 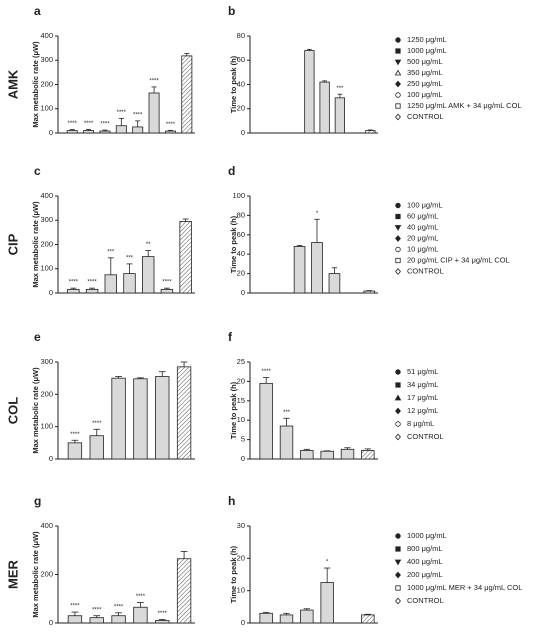 What do you see at coordinates (35, 244) in the screenshot?
I see `y-axis-title: Max metabolic rate (μW)` at bounding box center [35, 244].